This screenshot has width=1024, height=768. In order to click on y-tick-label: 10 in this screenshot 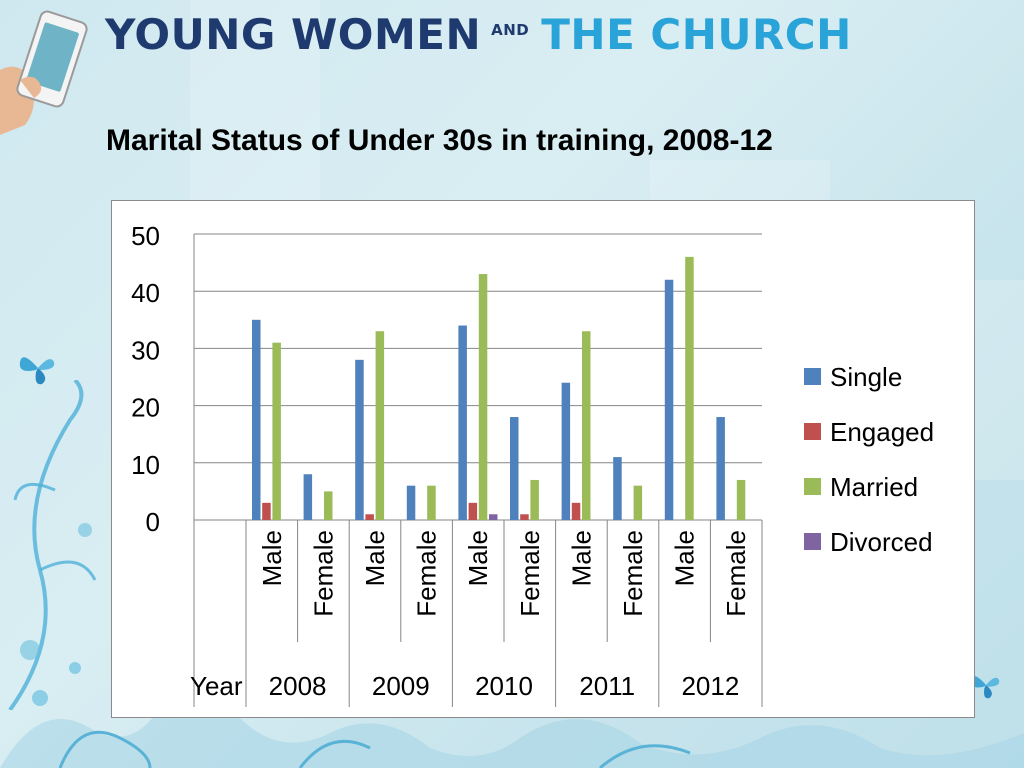, I will do `click(145, 465)`.